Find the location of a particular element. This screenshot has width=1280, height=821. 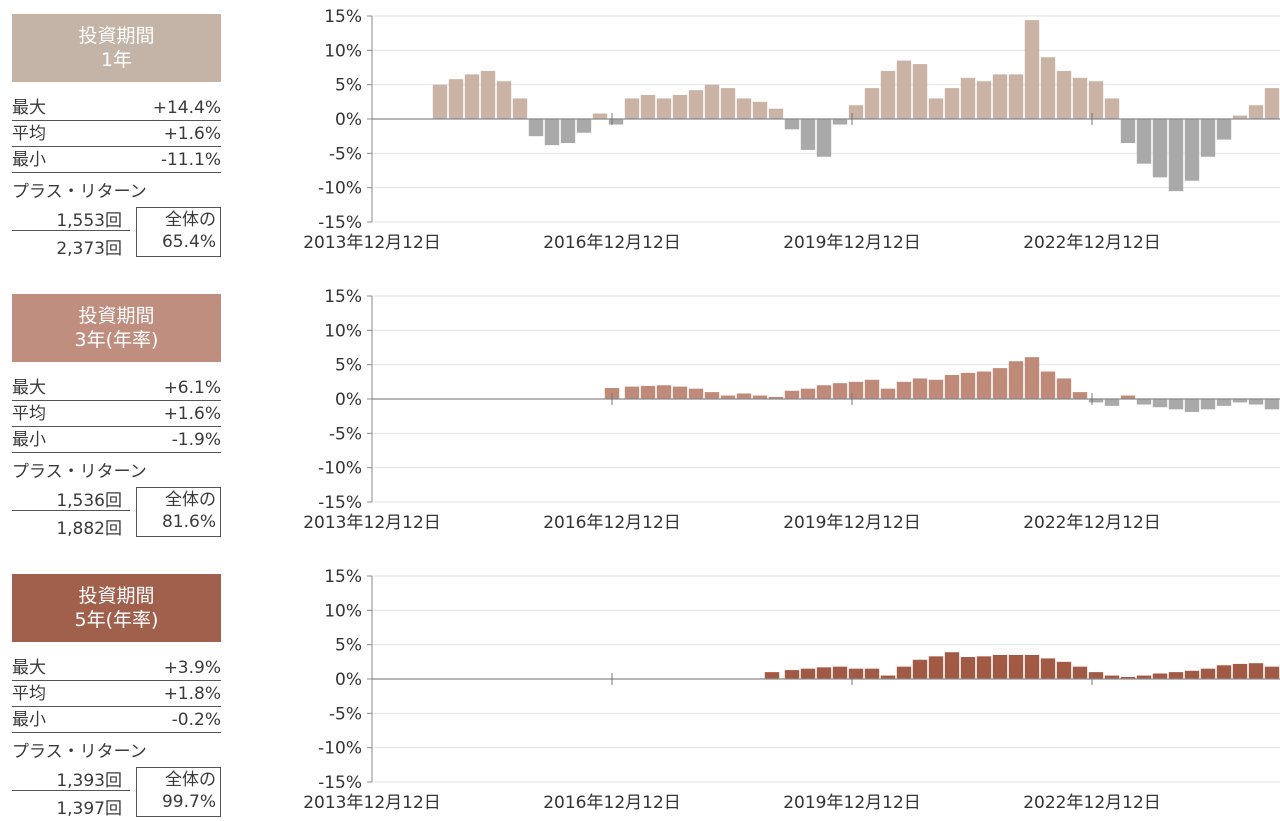

stat-avg-row: 平均 +1.8% is located at coordinates (116, 693).